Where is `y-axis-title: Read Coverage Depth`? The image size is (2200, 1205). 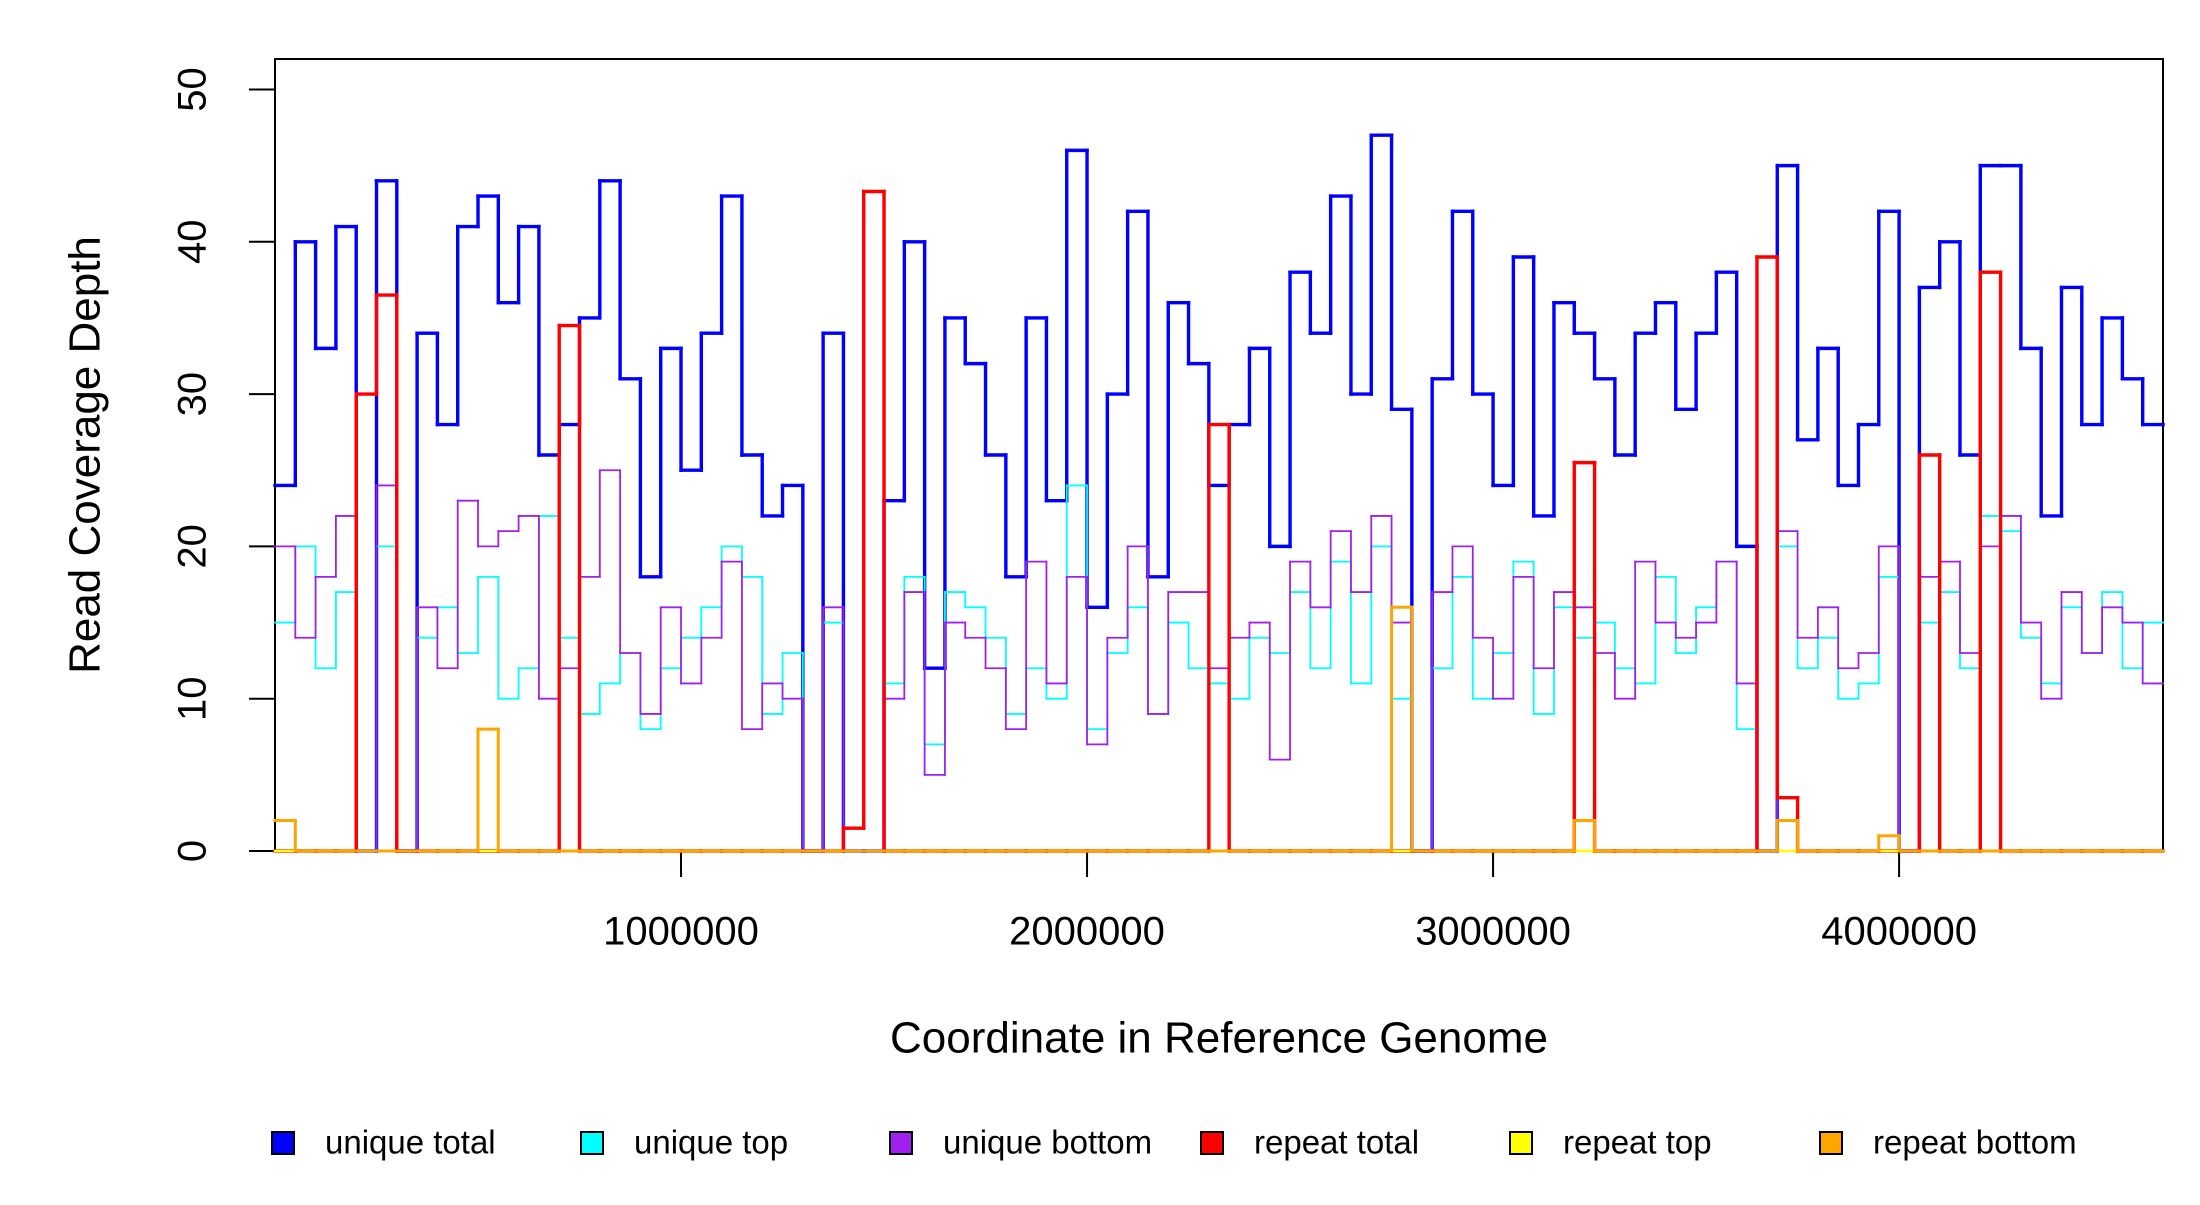 y-axis-title: Read Coverage Depth is located at coordinates (85, 455).